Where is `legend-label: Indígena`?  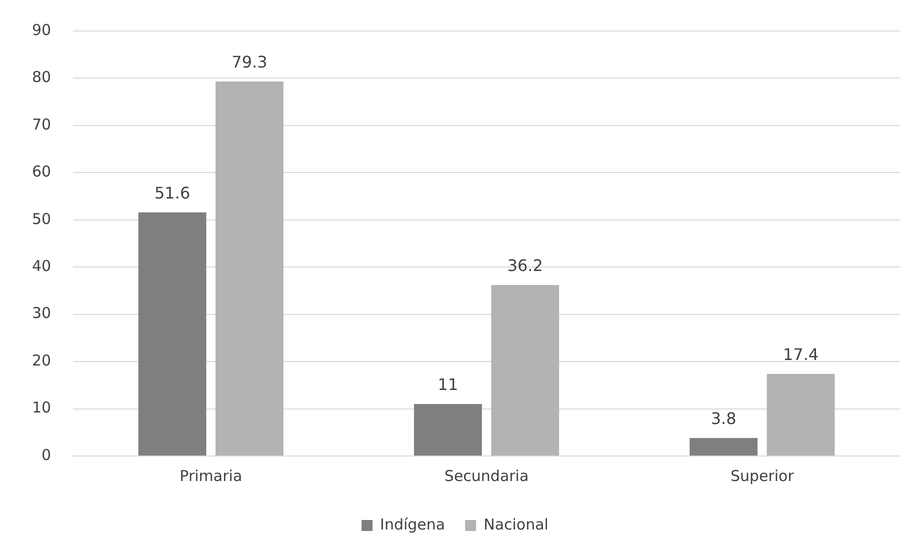
legend-label: Indígena is located at coordinates (413, 524).